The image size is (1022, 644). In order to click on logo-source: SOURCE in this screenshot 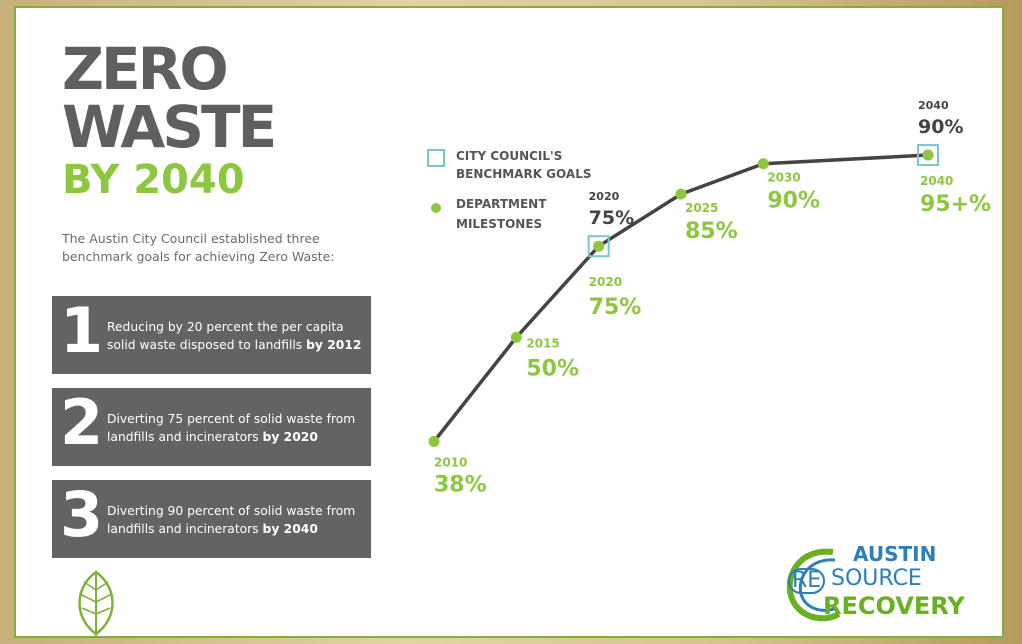, I will do `click(876, 578)`.